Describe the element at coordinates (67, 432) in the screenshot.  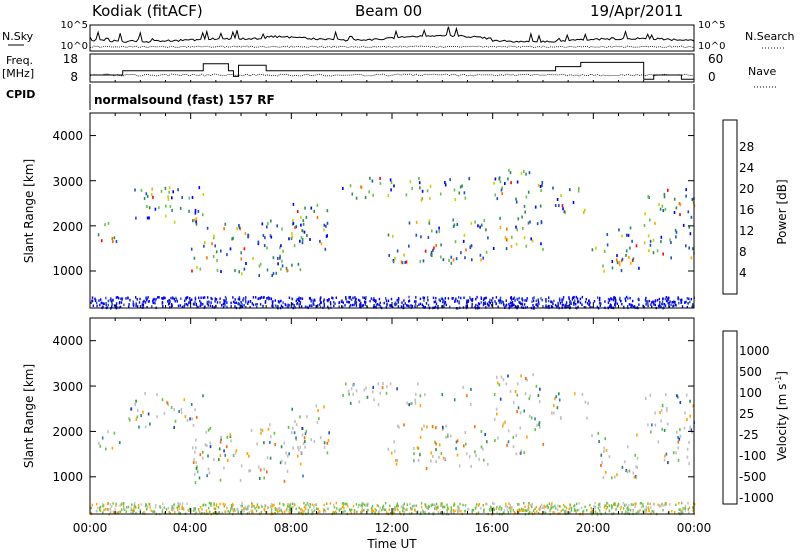
I see `velocity-ytick-2000: 2000` at that location.